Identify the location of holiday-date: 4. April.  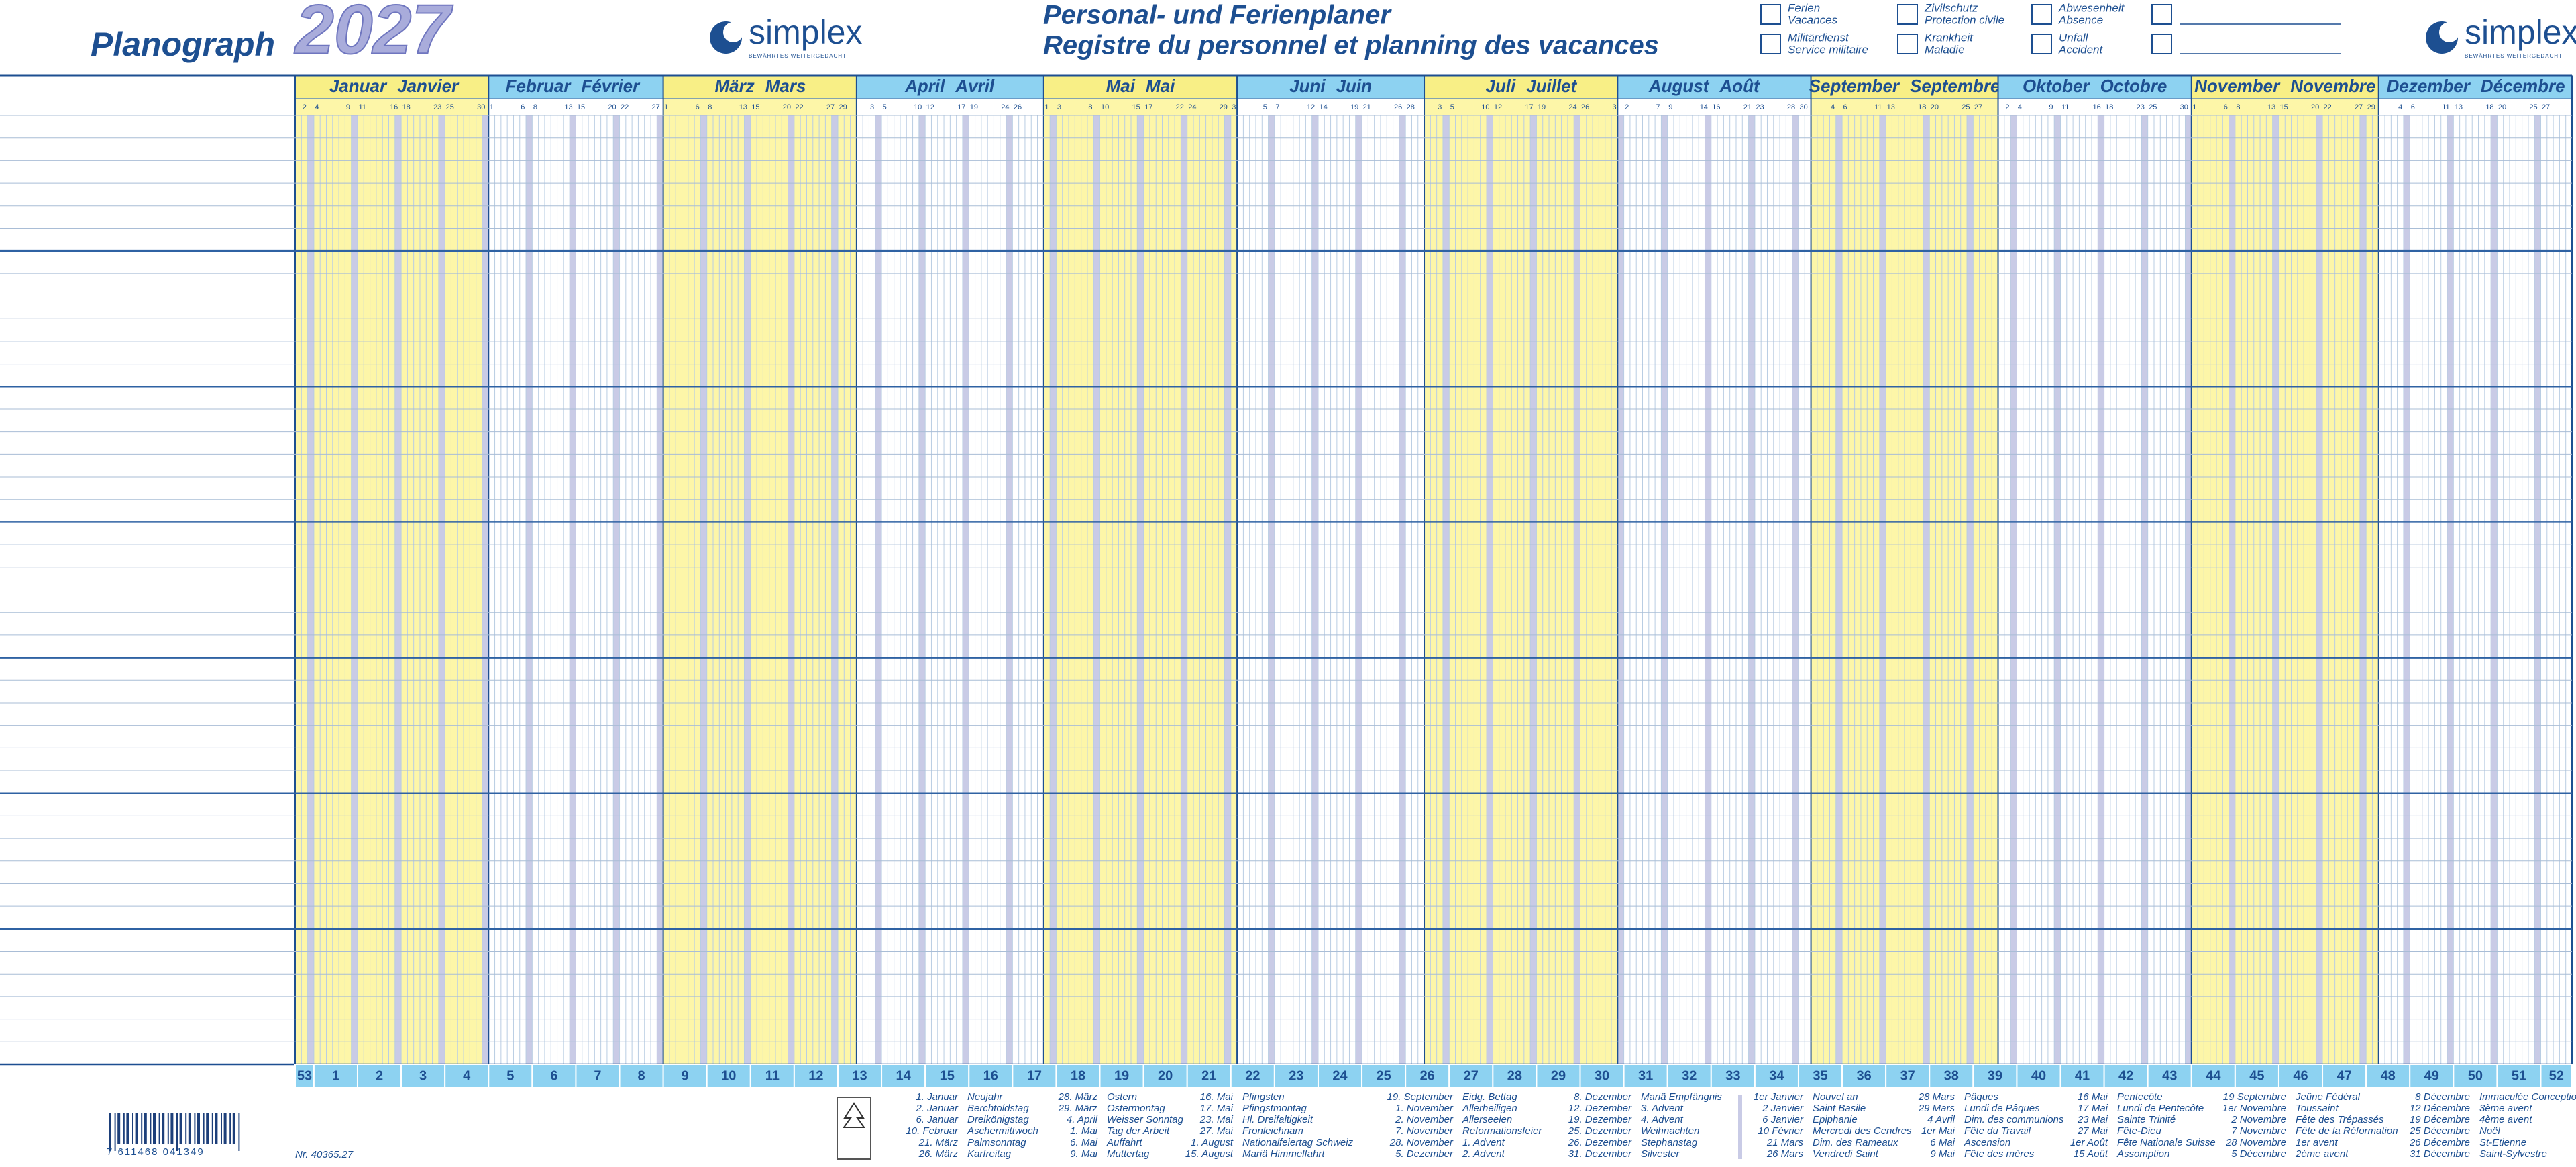
(1082, 1119).